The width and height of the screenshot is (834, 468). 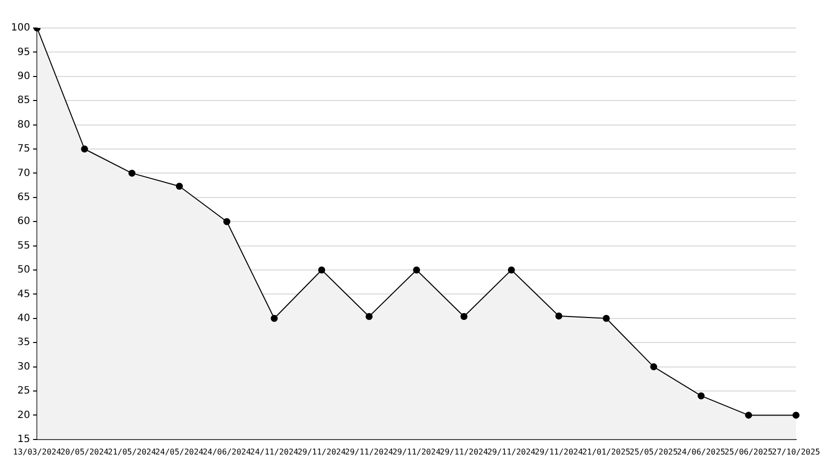 What do you see at coordinates (132, 451) in the screenshot?
I see `x-tick-label: 21/05/2024` at bounding box center [132, 451].